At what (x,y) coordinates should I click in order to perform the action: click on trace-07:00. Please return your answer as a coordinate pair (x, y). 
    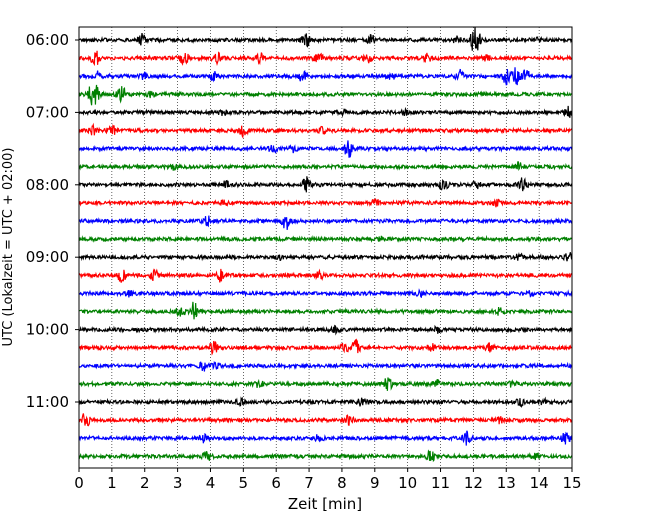
    Looking at the image, I should click on (325, 111).